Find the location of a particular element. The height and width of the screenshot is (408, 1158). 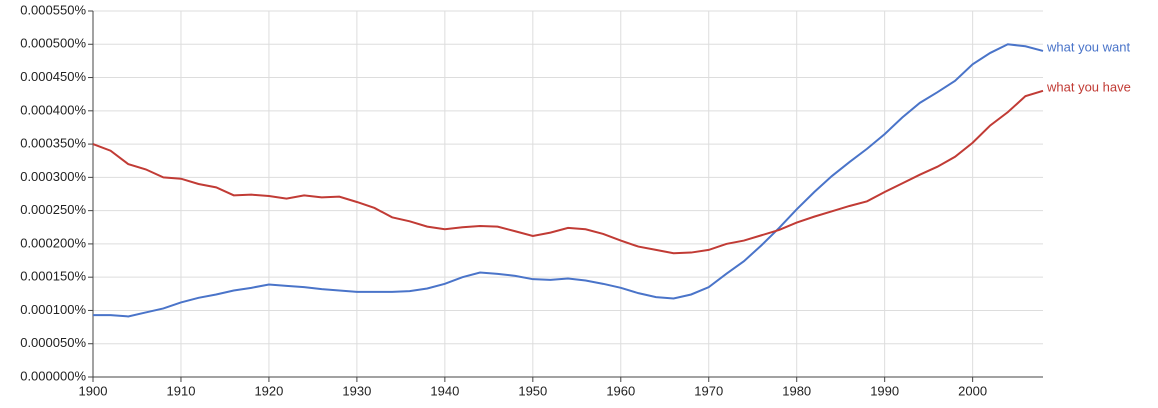

y-tick-label: 0.000000% is located at coordinates (53, 375).